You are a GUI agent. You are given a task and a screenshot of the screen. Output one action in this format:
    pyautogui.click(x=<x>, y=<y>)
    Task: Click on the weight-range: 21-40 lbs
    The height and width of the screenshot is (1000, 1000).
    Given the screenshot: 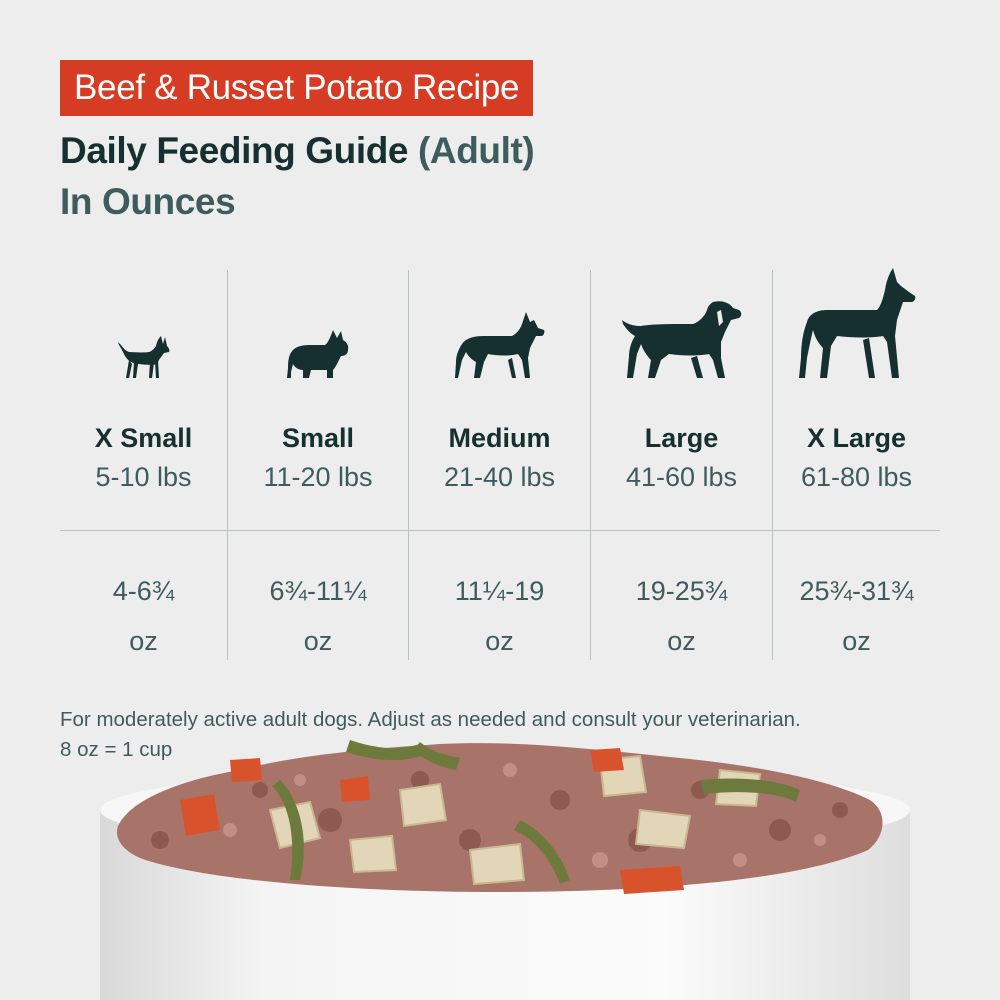 What is the action you would take?
    pyautogui.click(x=499, y=477)
    